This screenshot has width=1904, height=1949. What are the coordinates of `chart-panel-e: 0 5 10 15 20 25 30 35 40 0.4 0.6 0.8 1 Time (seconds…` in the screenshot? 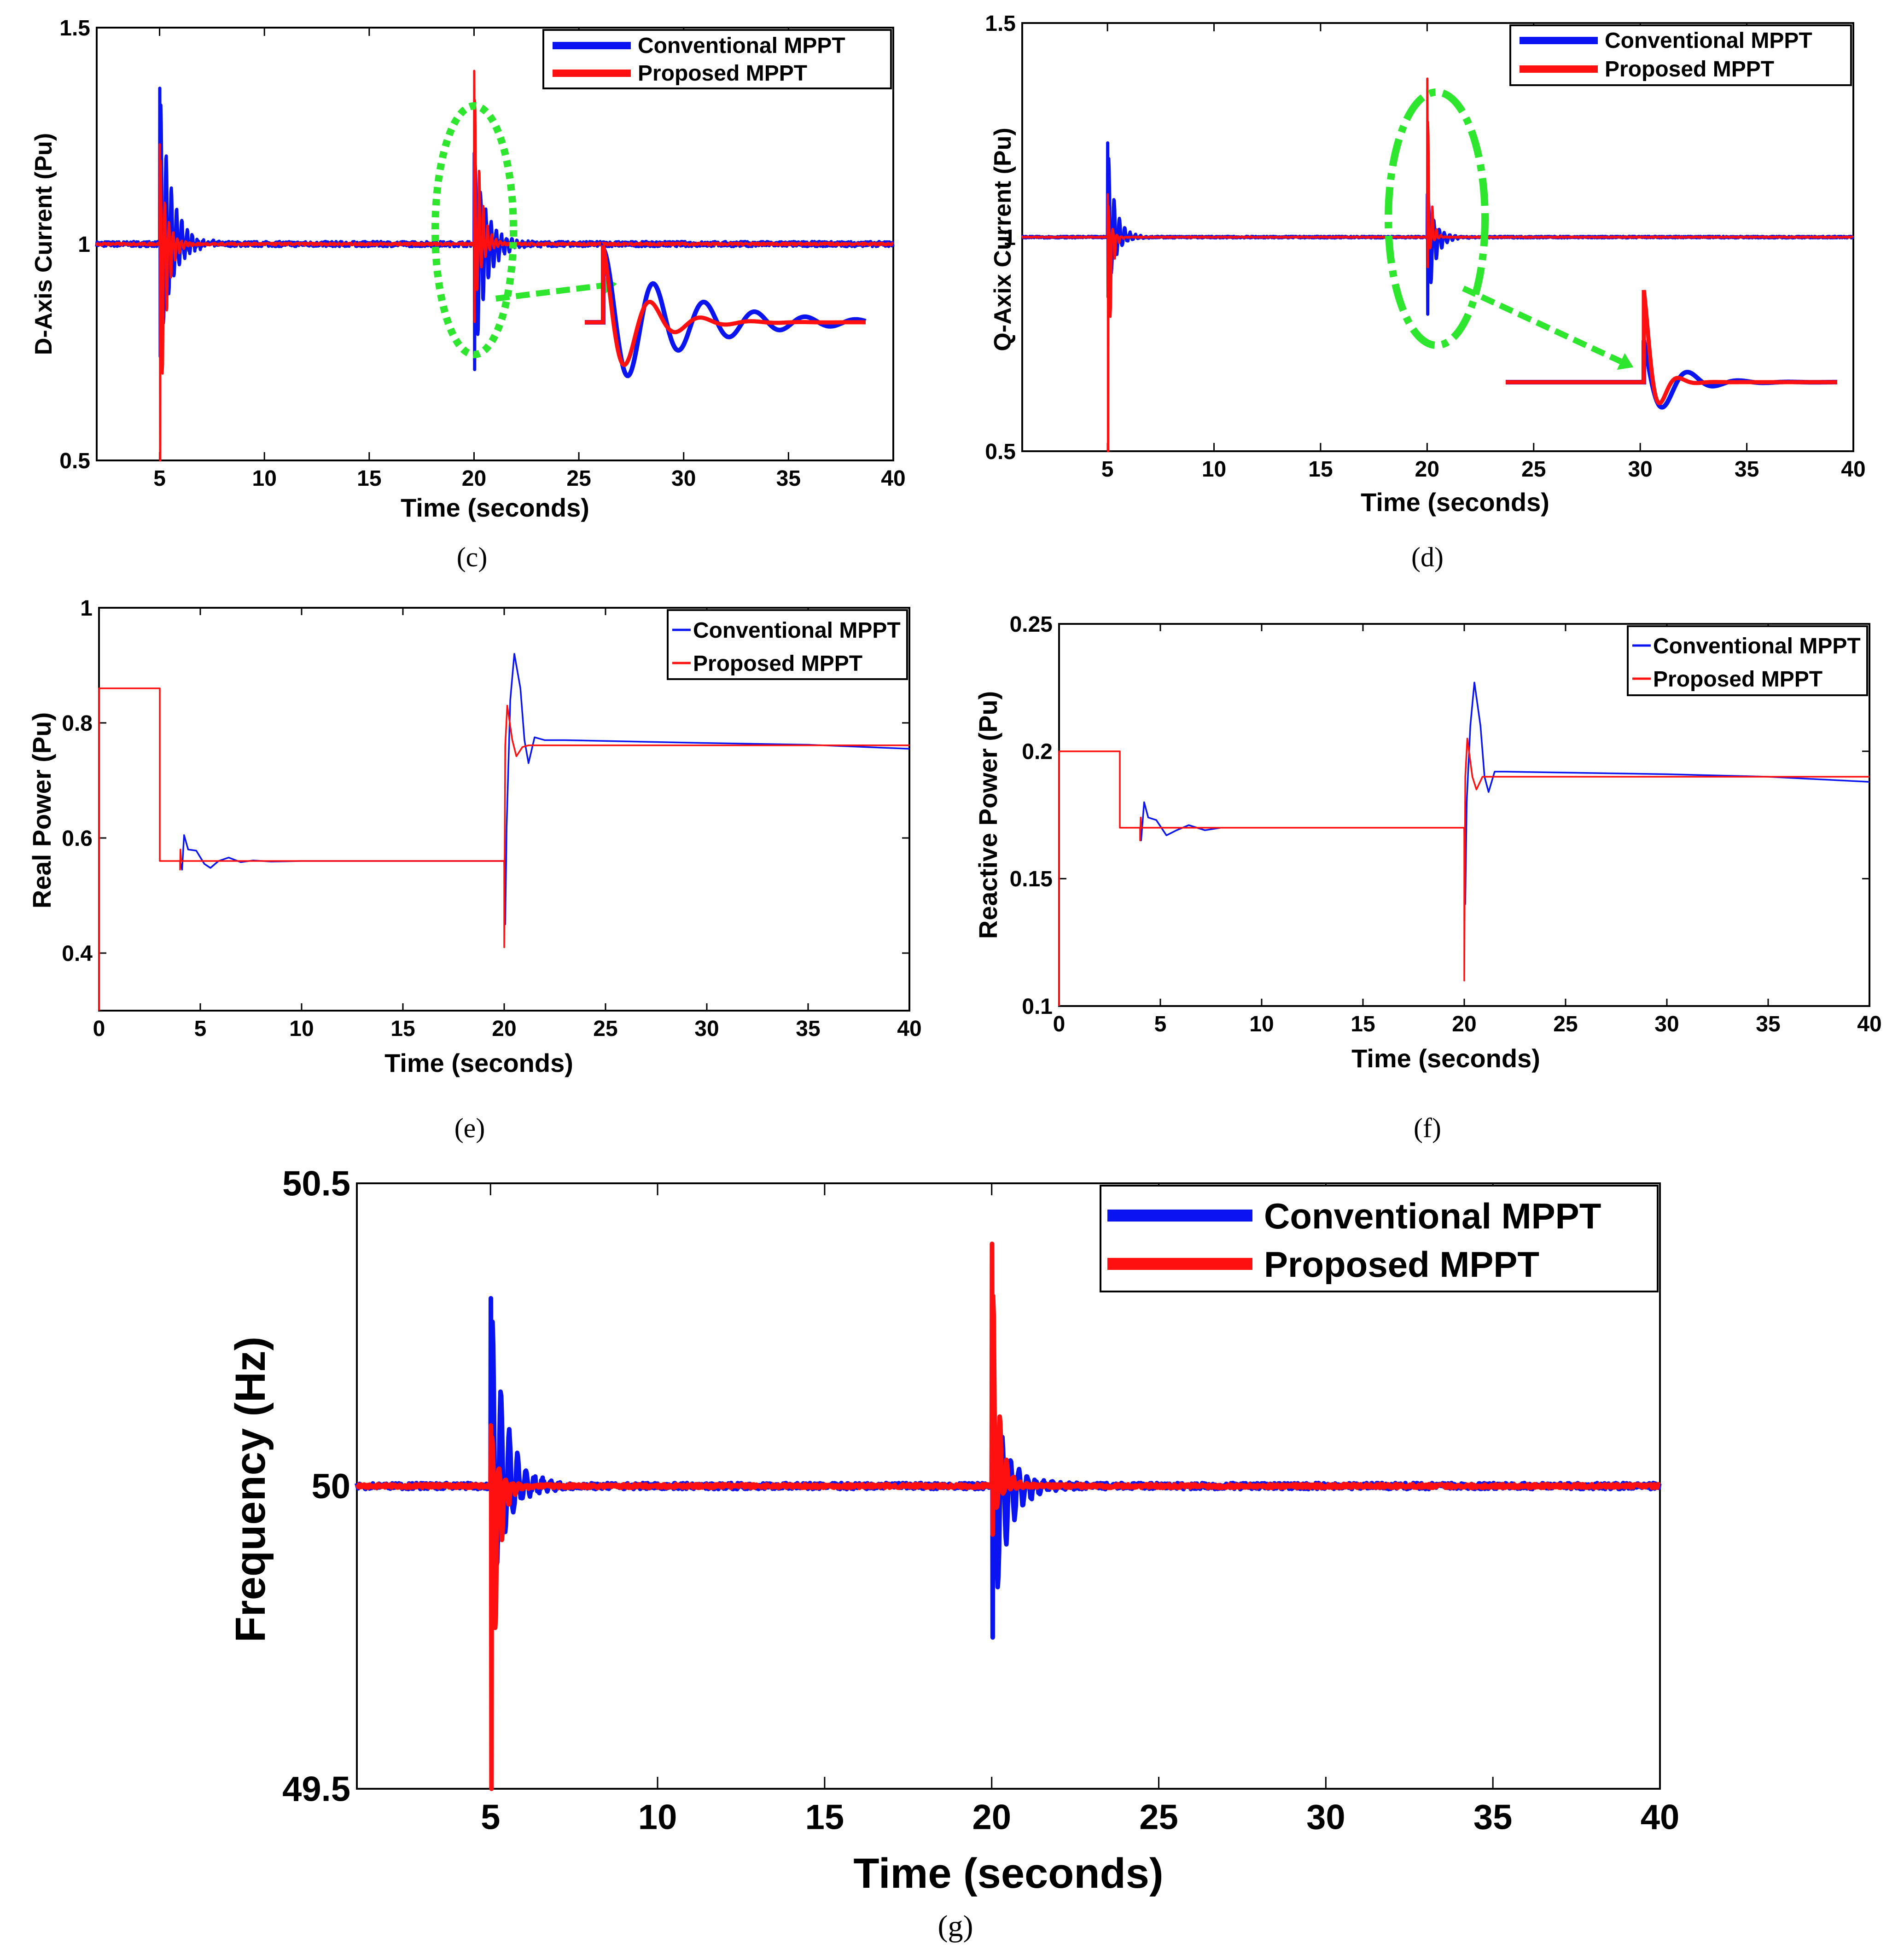 It's located at (475, 869).